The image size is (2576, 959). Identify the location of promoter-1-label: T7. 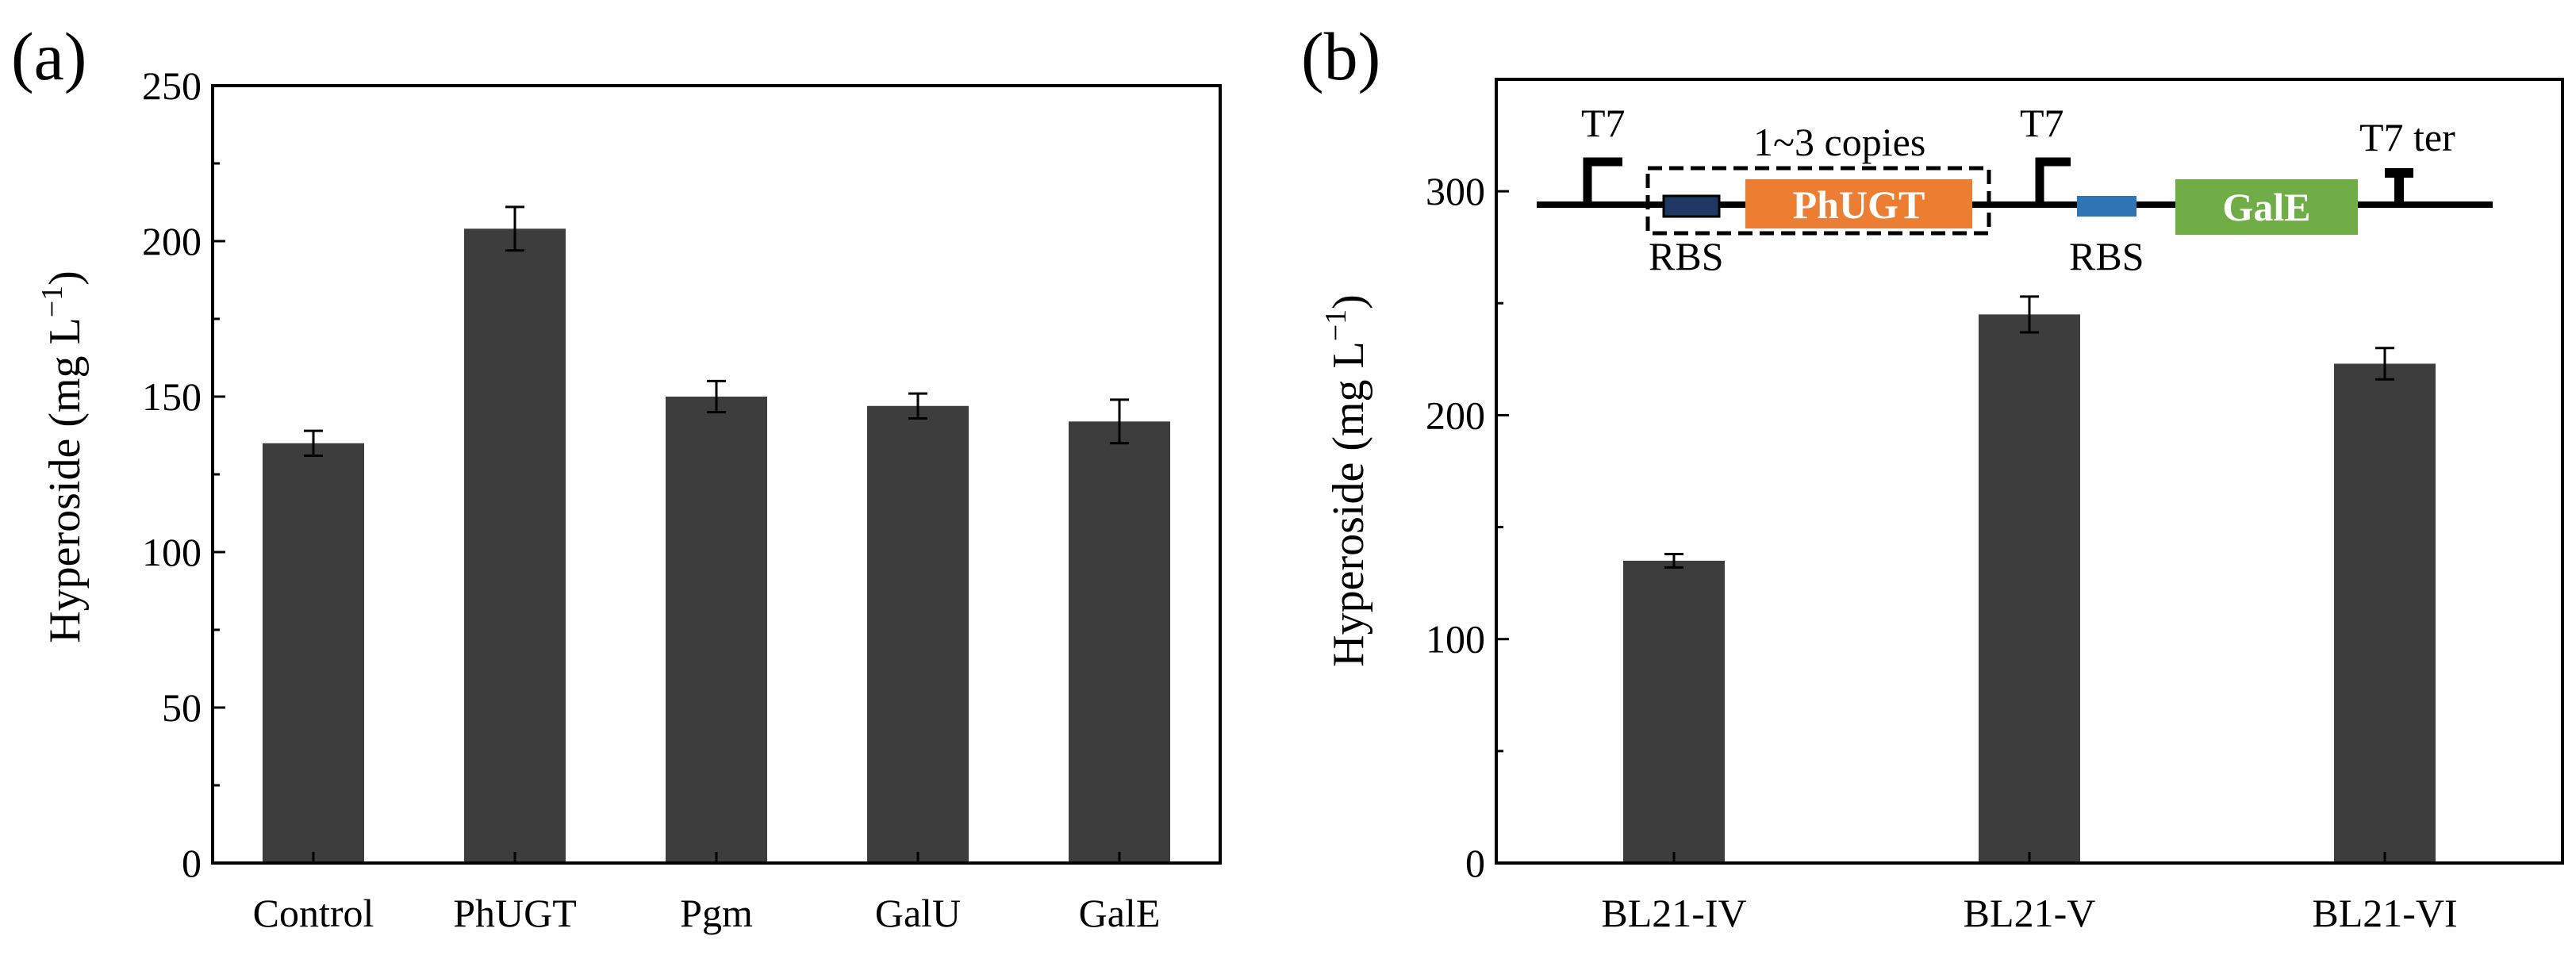
(1603, 123).